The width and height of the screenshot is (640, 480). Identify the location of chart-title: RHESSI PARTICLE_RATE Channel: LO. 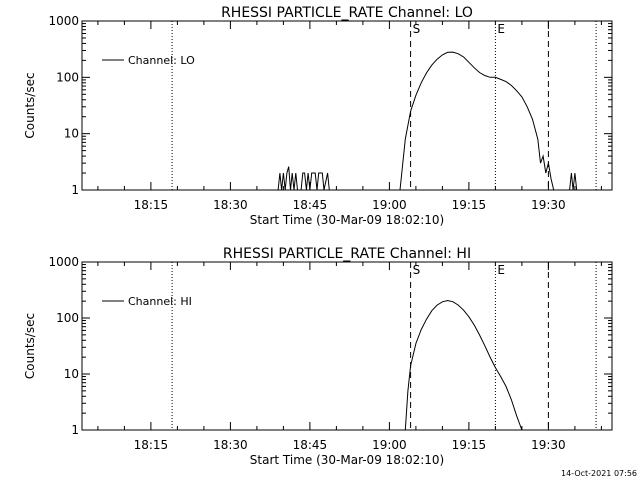
(347, 13).